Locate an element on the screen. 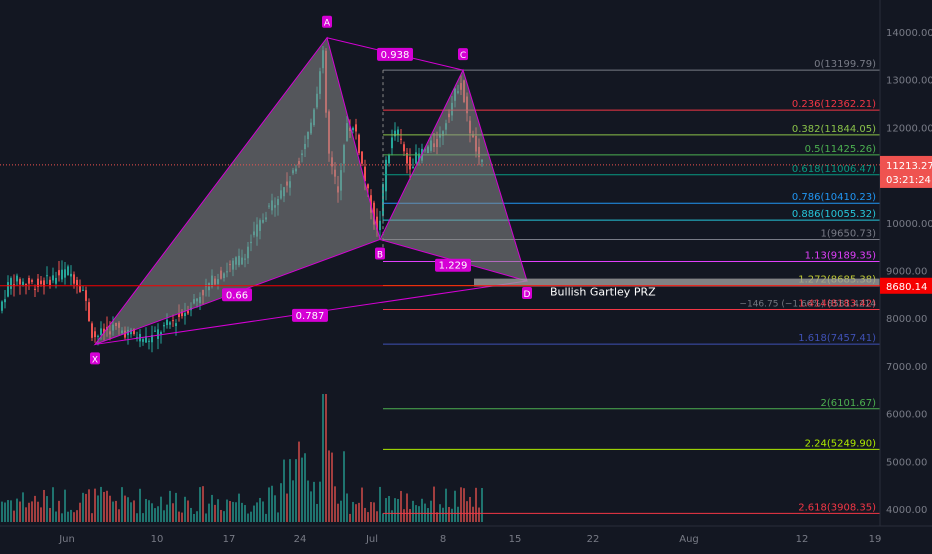 The image size is (932, 554). fib-level-label: 1(9650.73) is located at coordinates (848, 233).